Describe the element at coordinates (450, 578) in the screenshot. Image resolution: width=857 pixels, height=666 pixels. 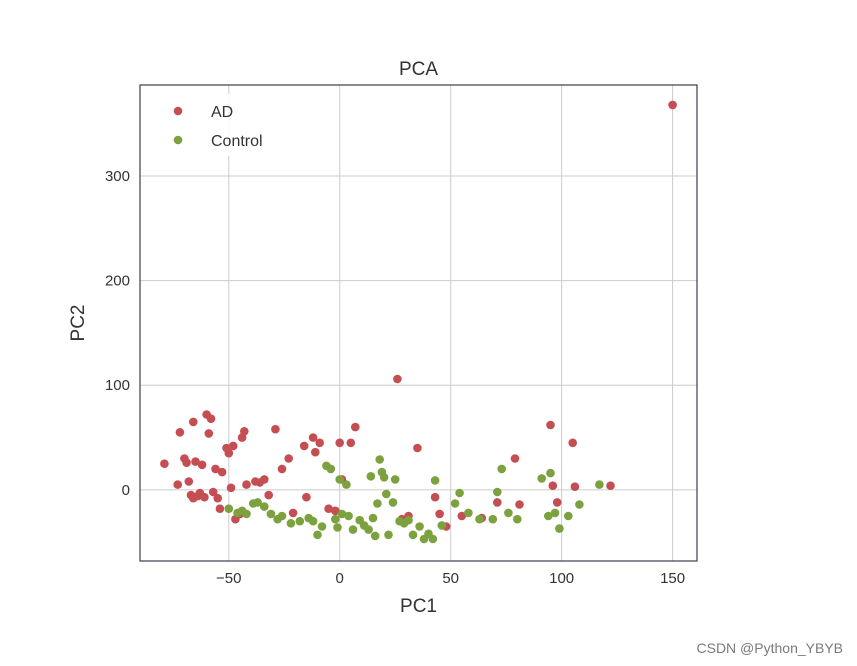
I see `x-tick-label: 50` at that location.